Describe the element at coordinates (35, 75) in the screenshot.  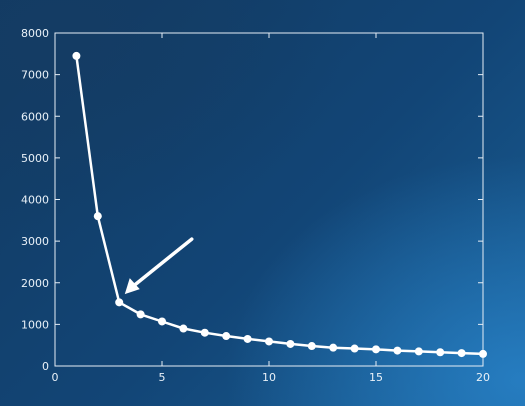
I see `y-tick-label: 7000` at that location.